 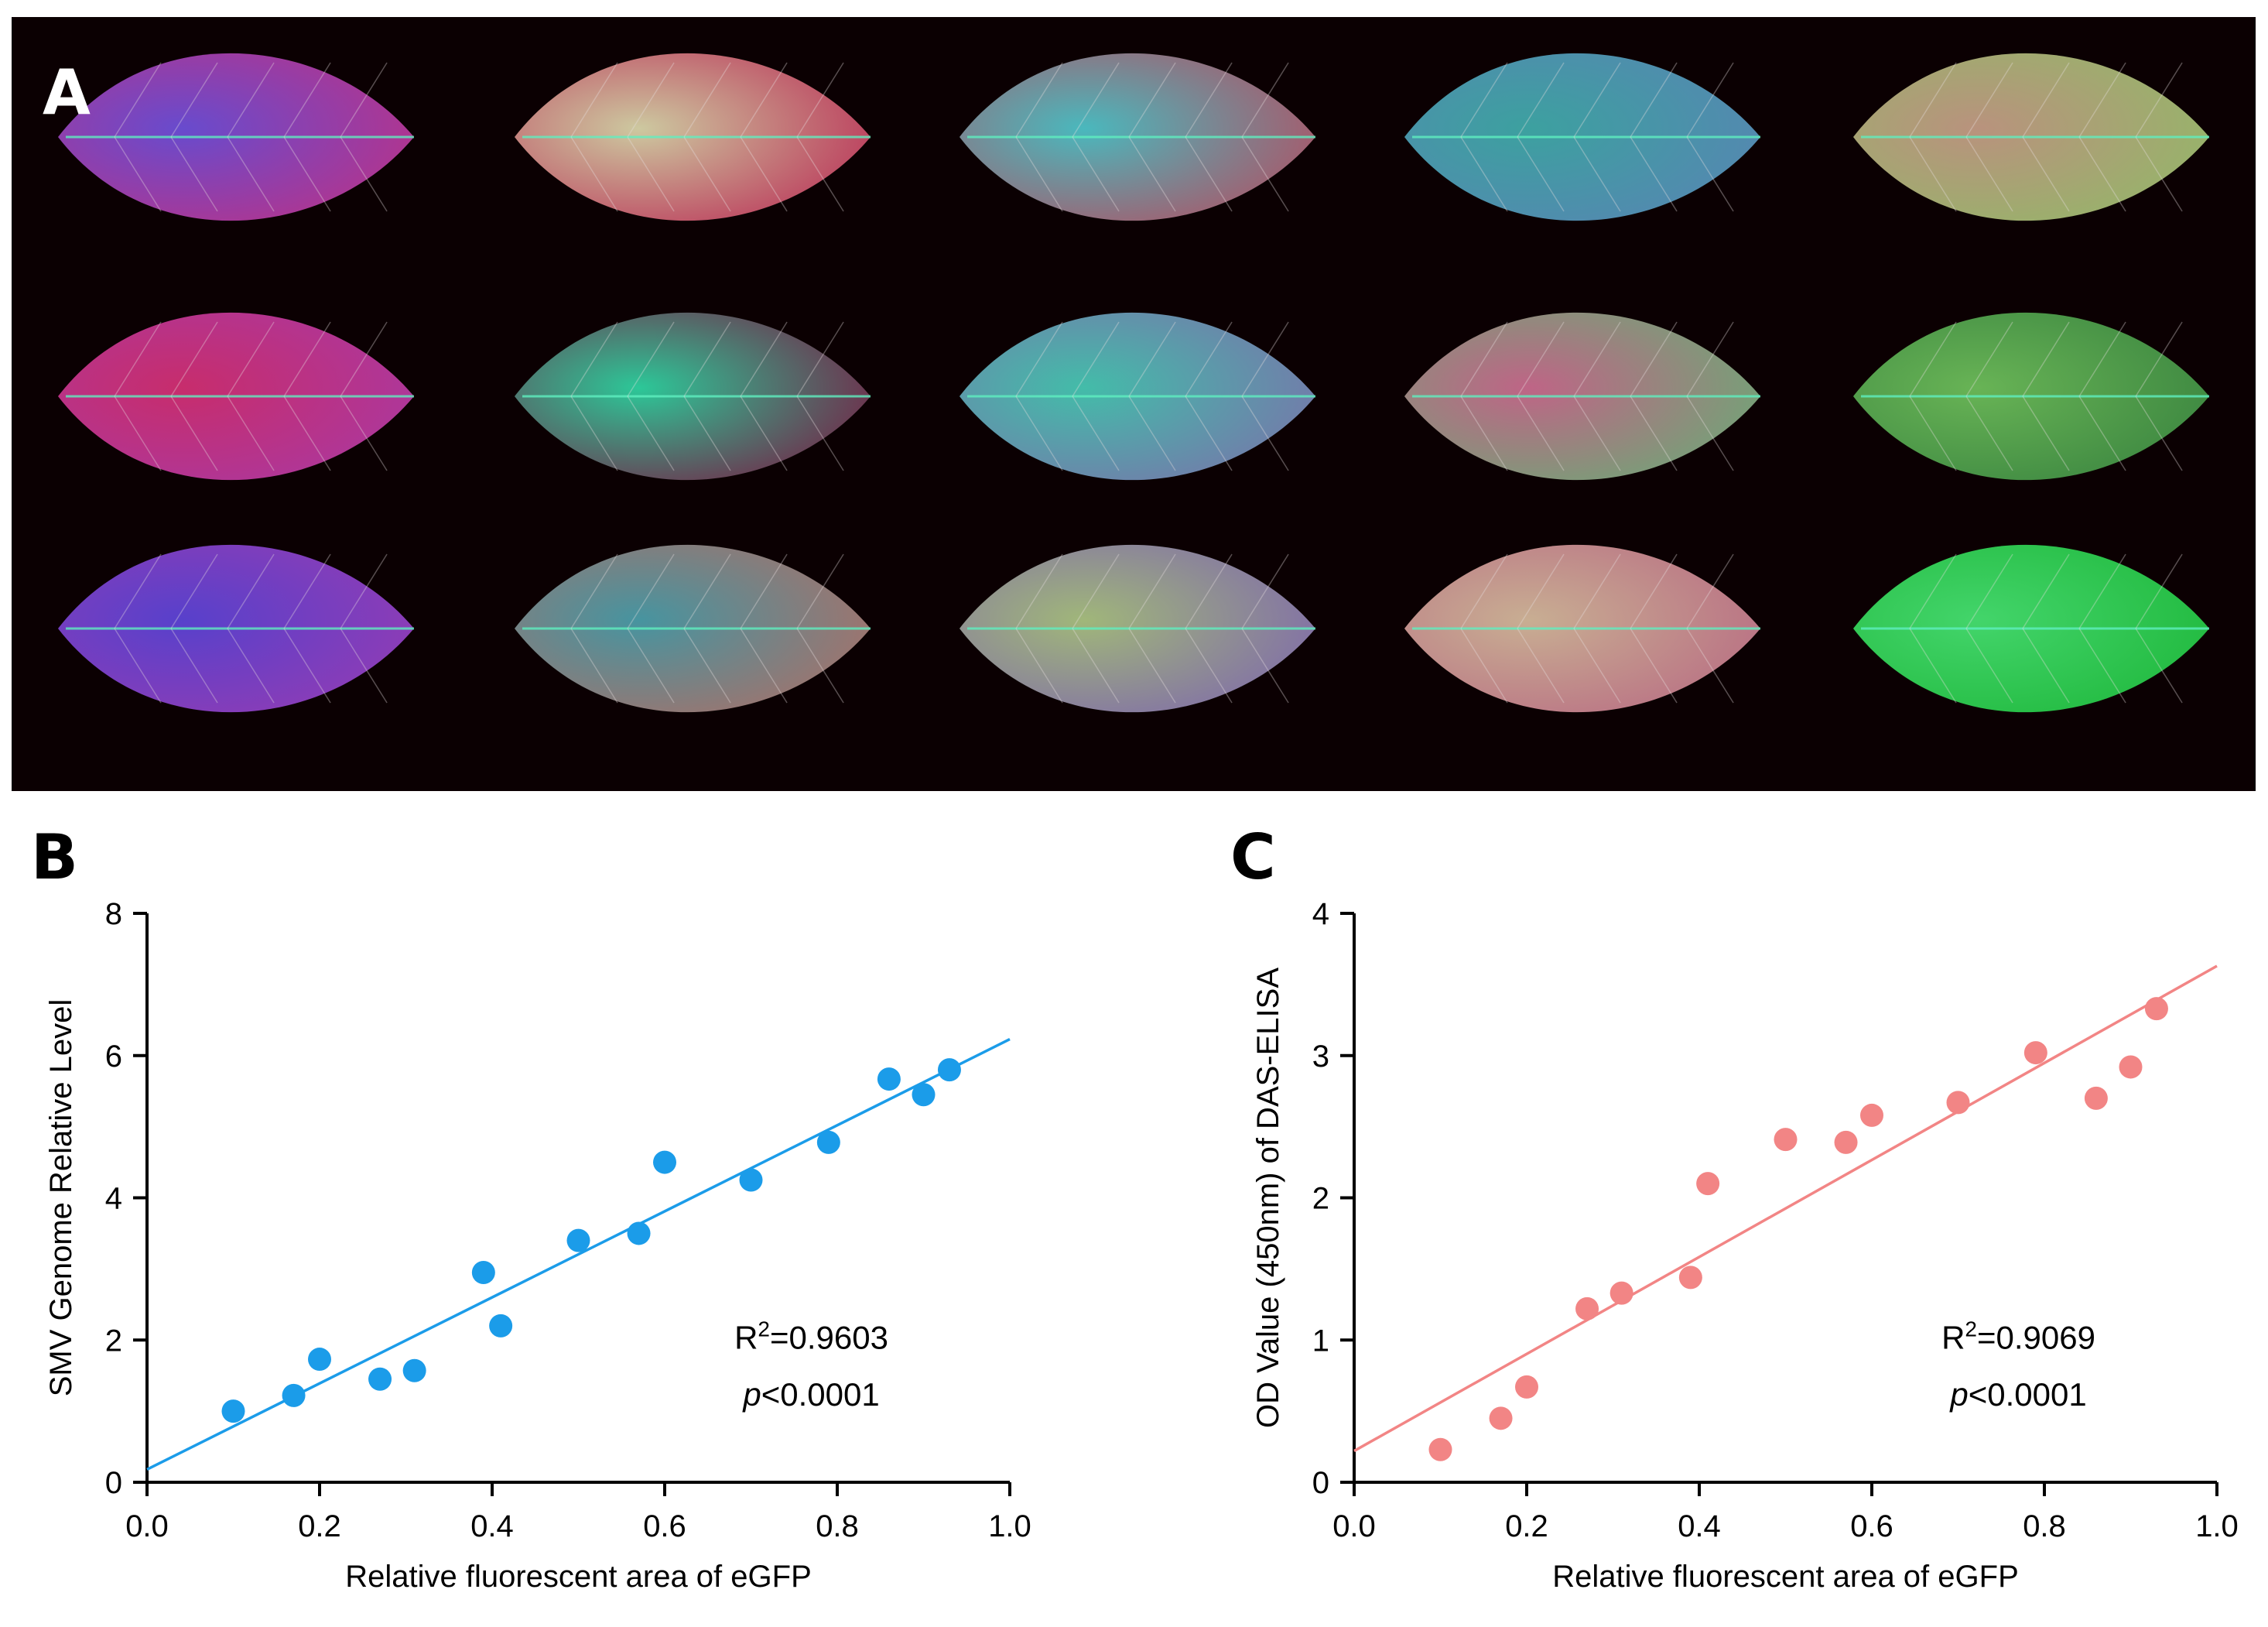 What do you see at coordinates (1253, 857) in the screenshot?
I see `panel-label-c: C` at bounding box center [1253, 857].